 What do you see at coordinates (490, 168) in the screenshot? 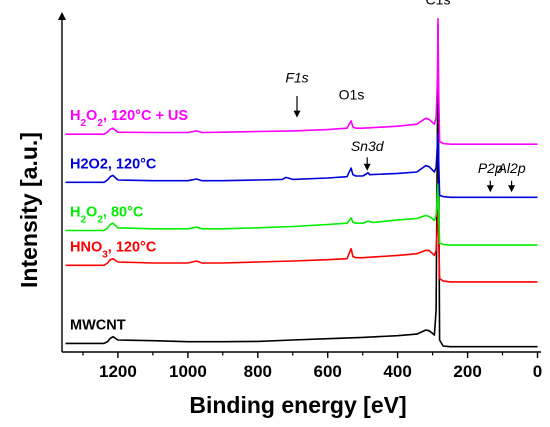
I see `peak-label-4: P2p` at bounding box center [490, 168].